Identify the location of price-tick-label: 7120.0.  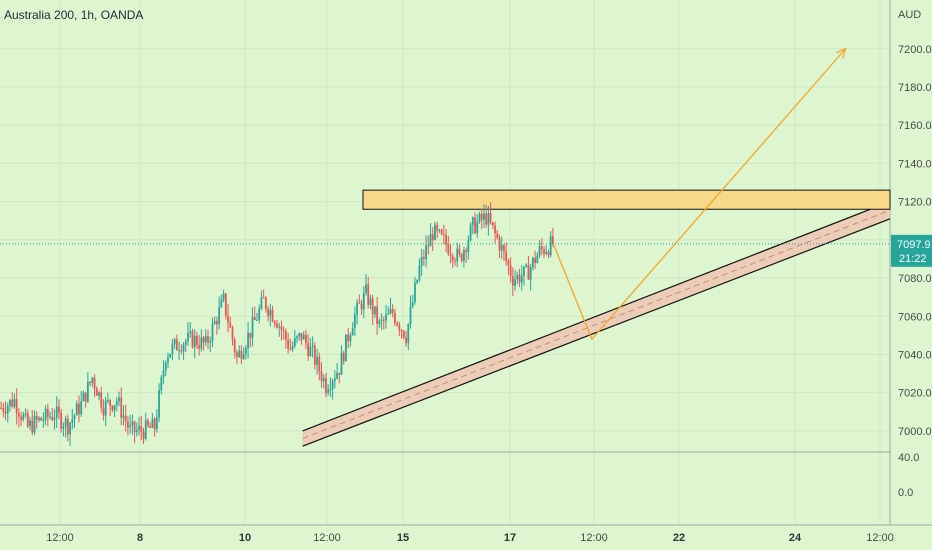
(915, 203).